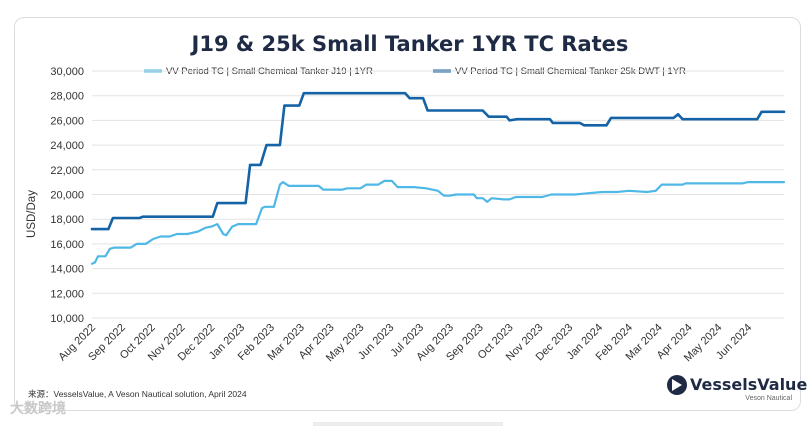 Image resolution: width=811 pixels, height=426 pixels. Describe the element at coordinates (67, 220) in the screenshot. I see `y-tick-label: 18,000` at that location.